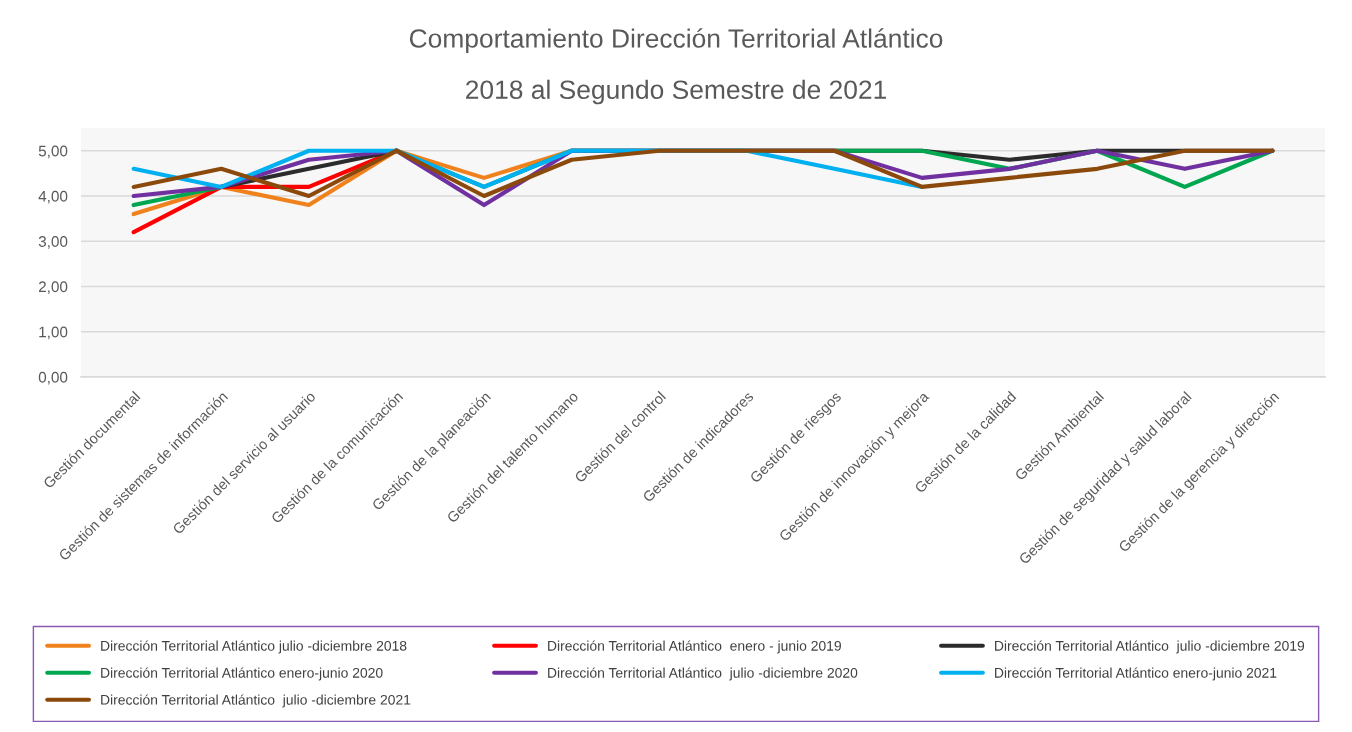 This screenshot has width=1352, height=732. I want to click on chart-title: Comportamiento Dirección Territorial Atlántico, so click(676, 41).